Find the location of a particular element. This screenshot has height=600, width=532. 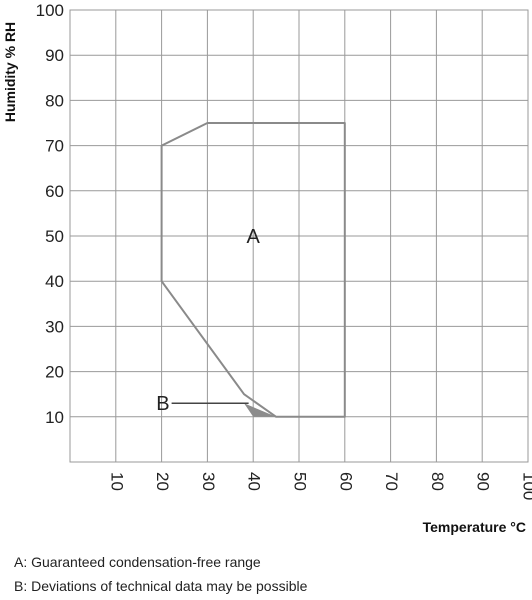

y-tick-label-40: 40 is located at coordinates (54, 281).